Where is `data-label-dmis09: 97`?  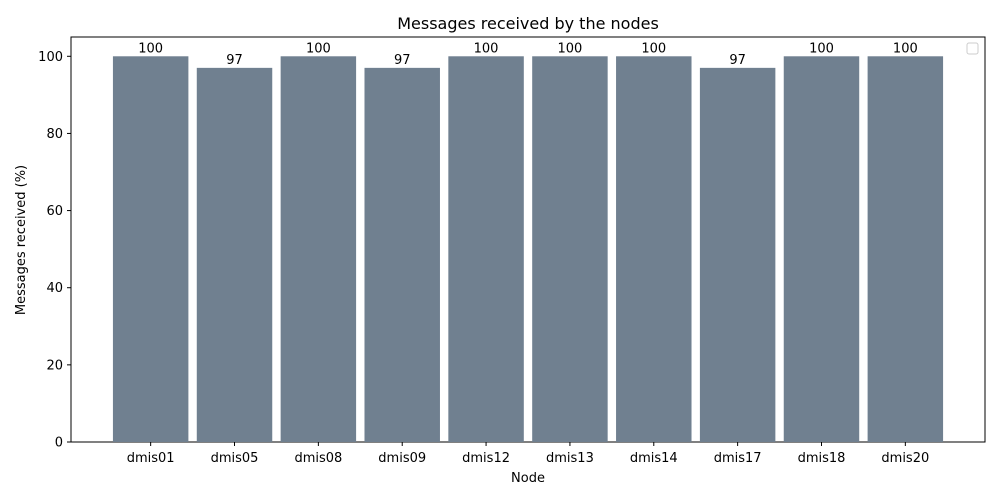
data-label-dmis09: 97 is located at coordinates (402, 60).